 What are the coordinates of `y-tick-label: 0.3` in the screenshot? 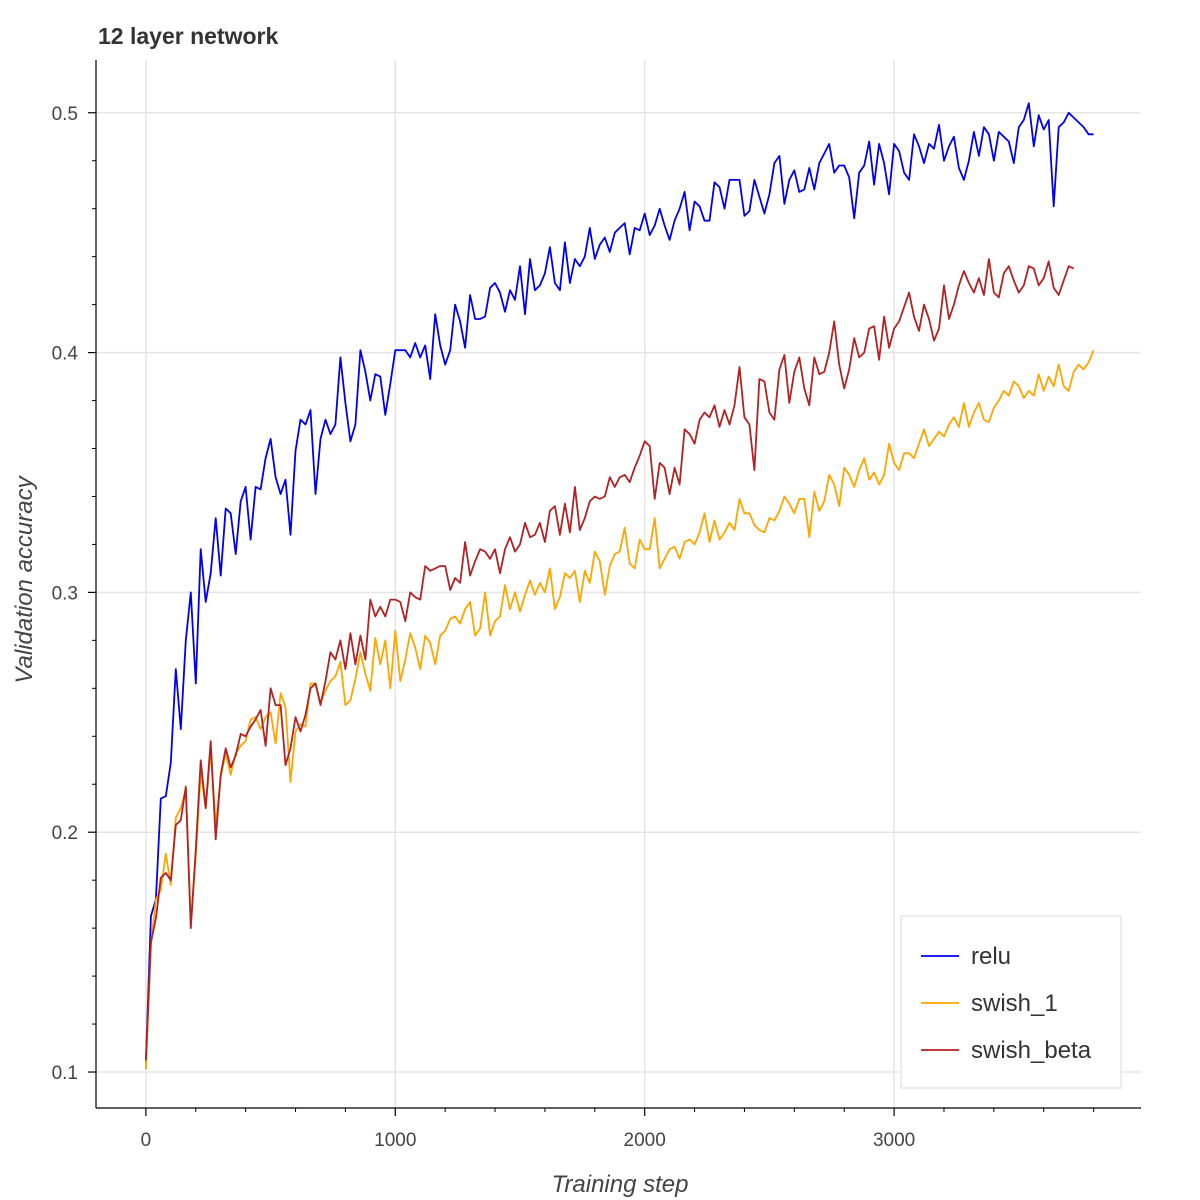 It's located at (65, 593).